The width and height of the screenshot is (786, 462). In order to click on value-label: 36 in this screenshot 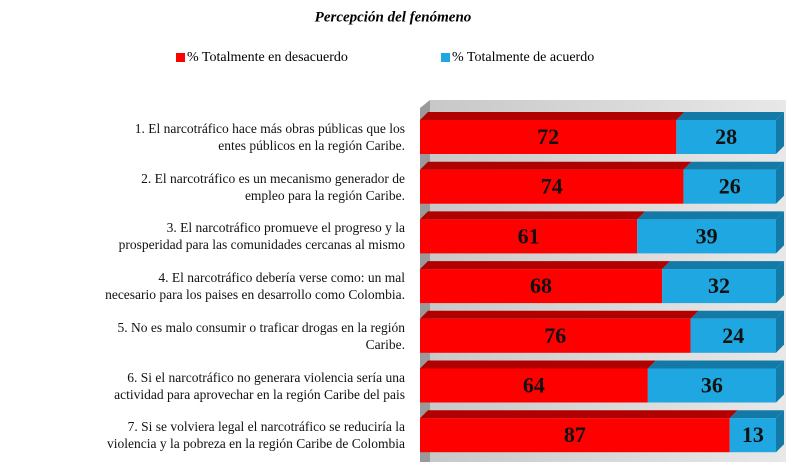, I will do `click(712, 385)`.